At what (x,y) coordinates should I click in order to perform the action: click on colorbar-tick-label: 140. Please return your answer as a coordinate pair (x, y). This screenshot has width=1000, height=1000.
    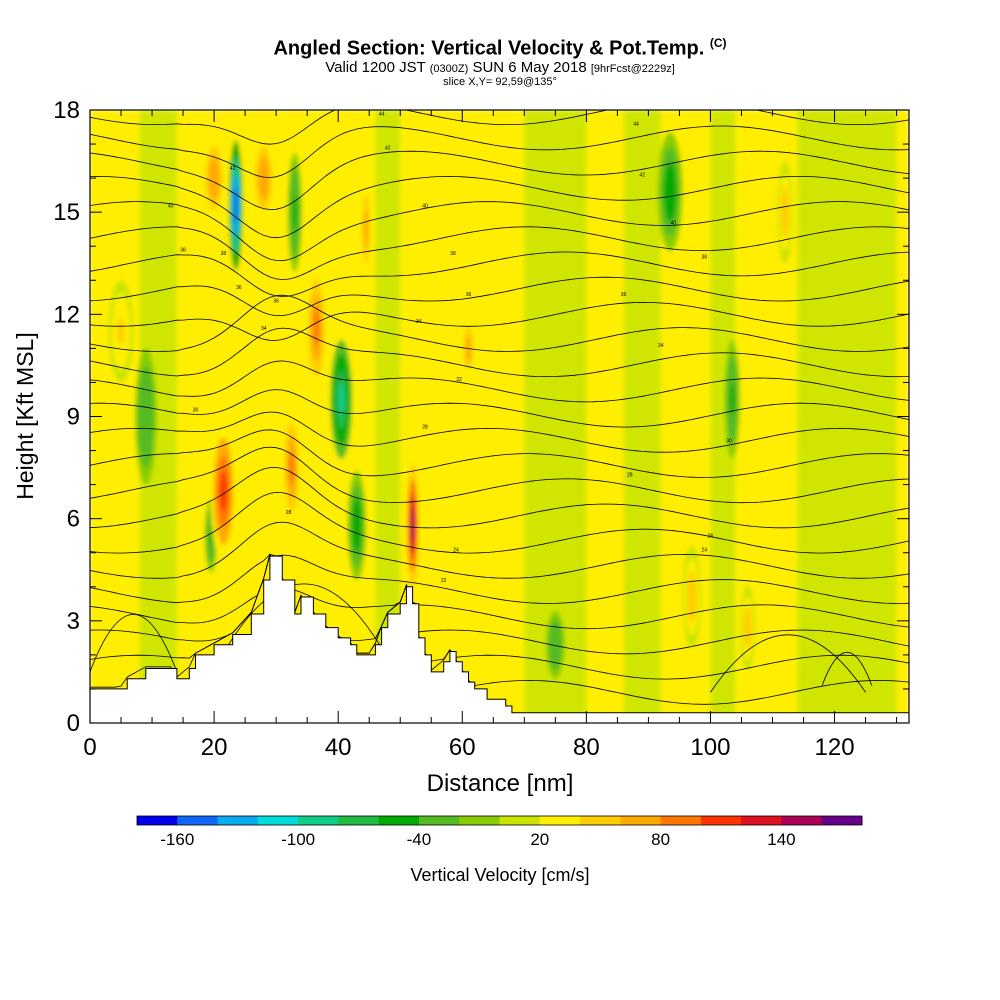
    Looking at the image, I should click on (781, 839).